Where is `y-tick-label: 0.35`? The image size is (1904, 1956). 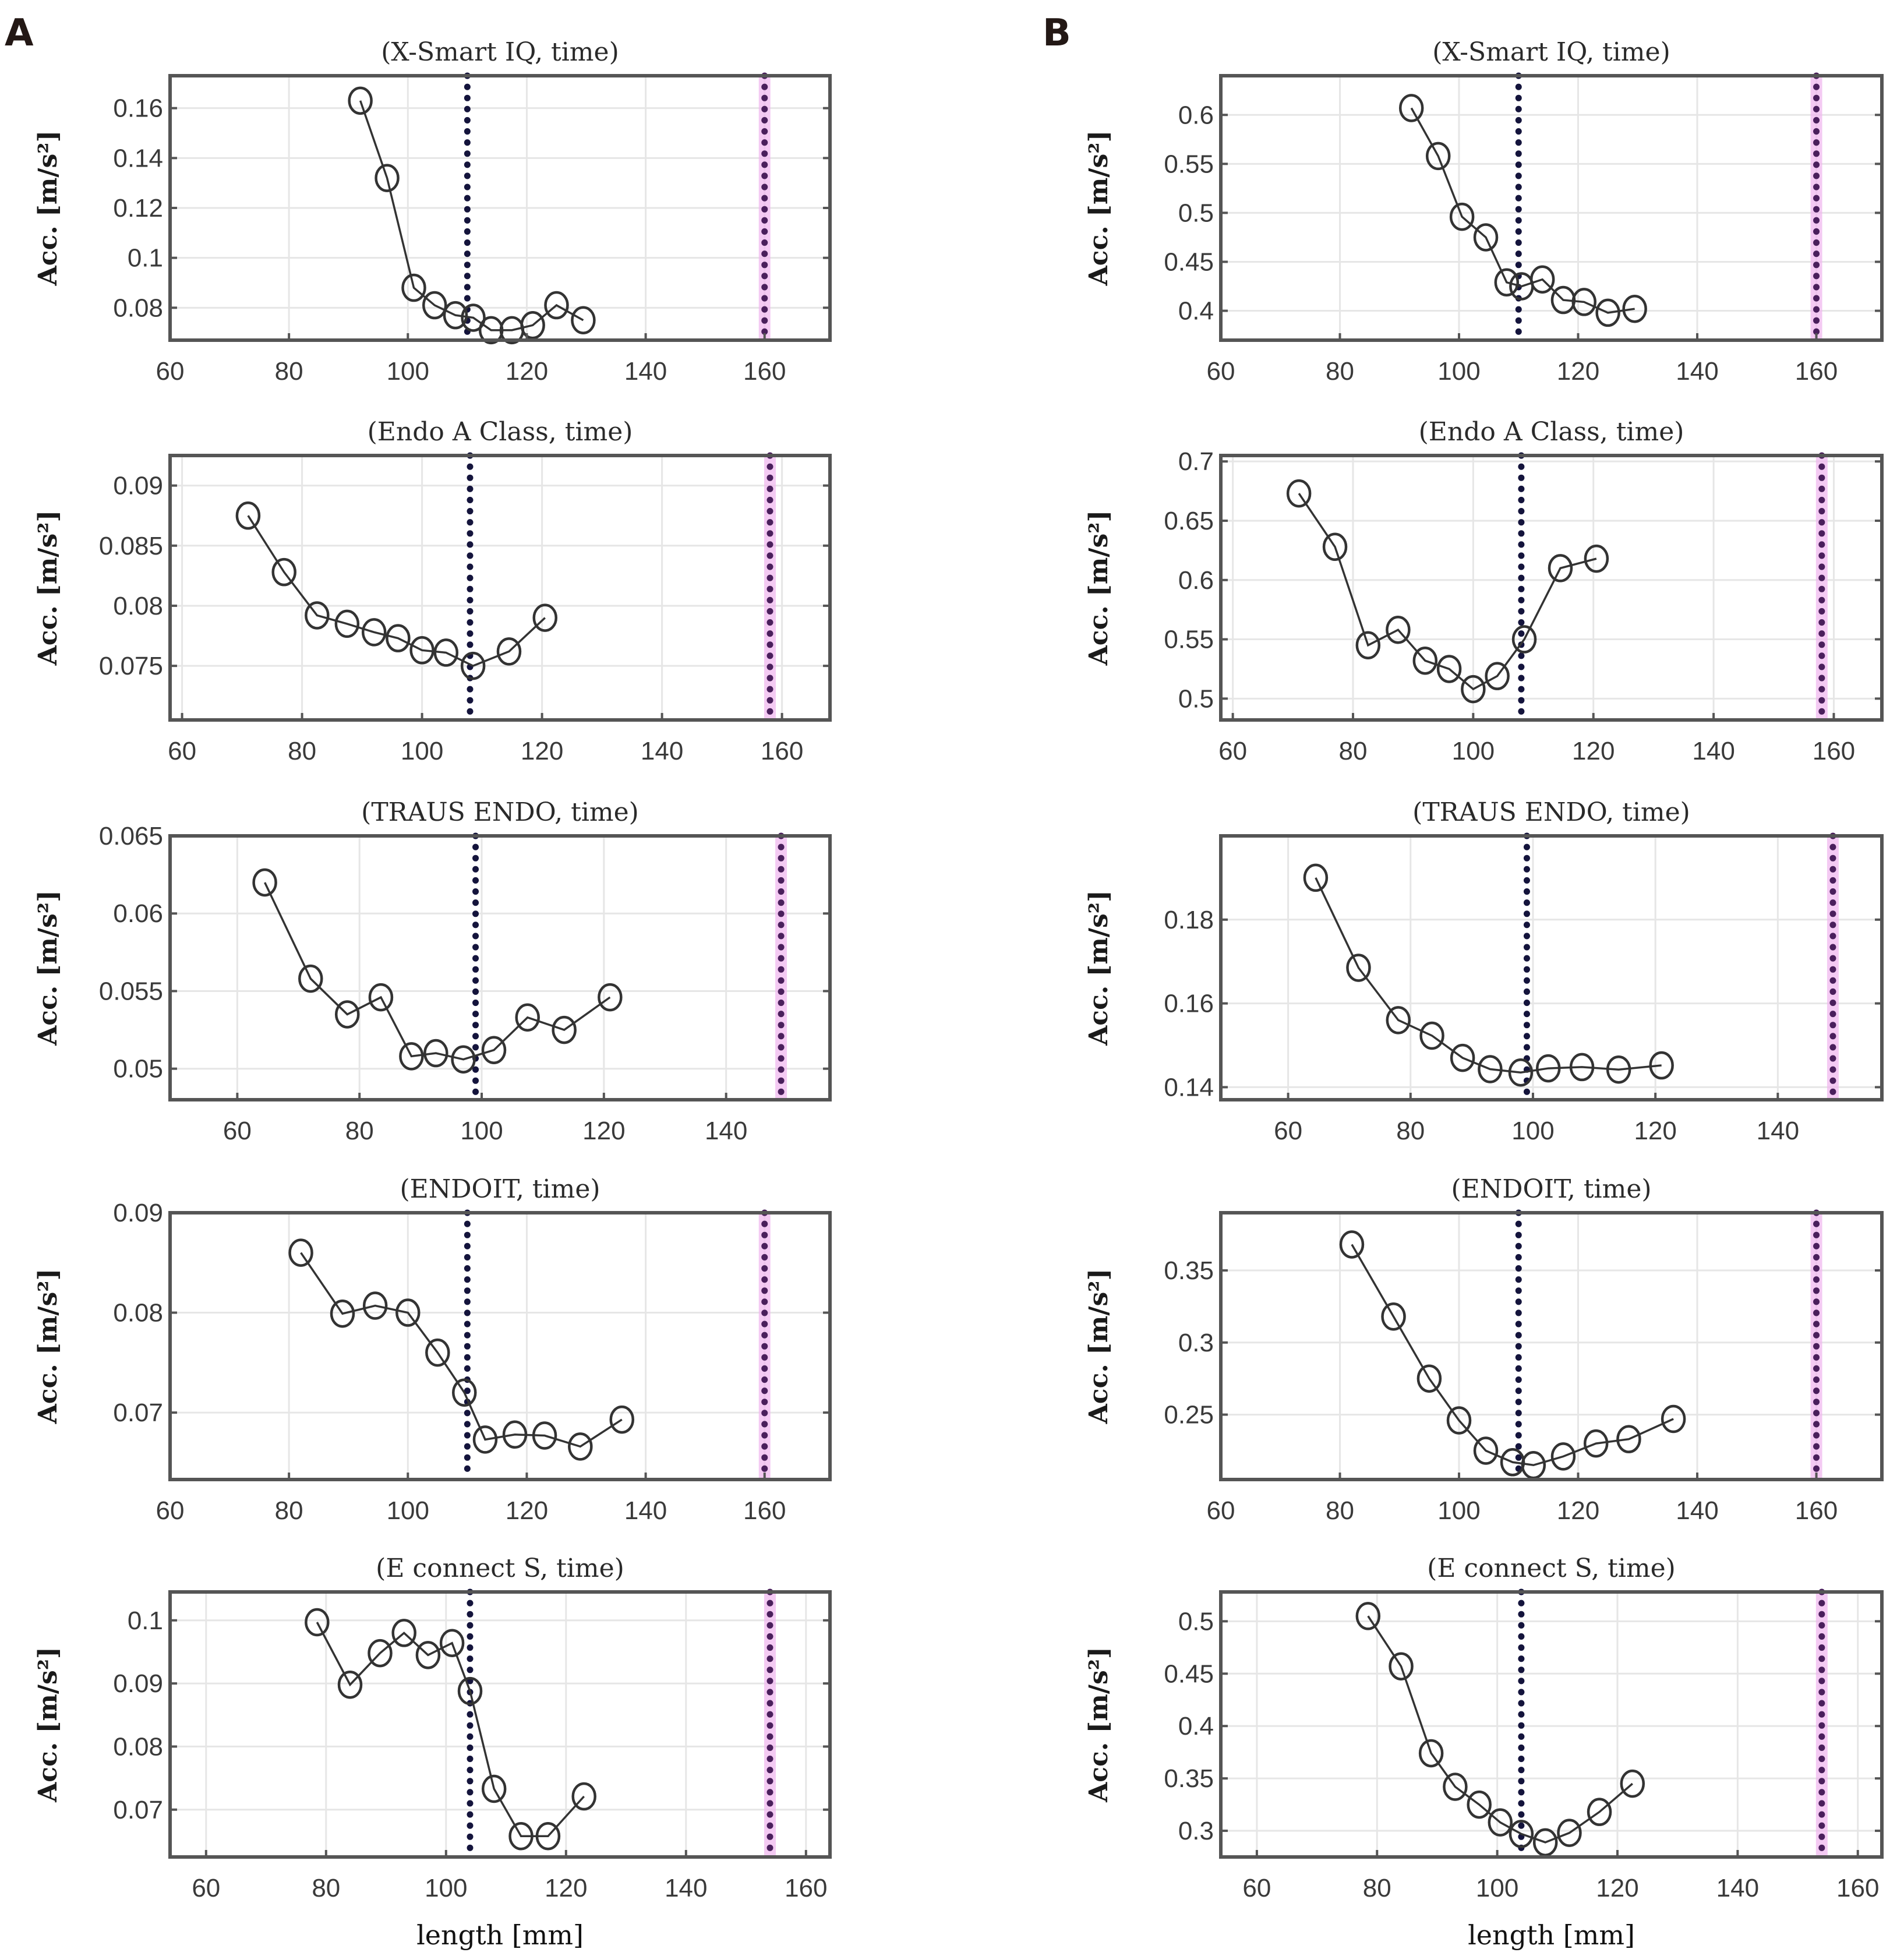 y-tick-label: 0.35 is located at coordinates (1189, 1779).